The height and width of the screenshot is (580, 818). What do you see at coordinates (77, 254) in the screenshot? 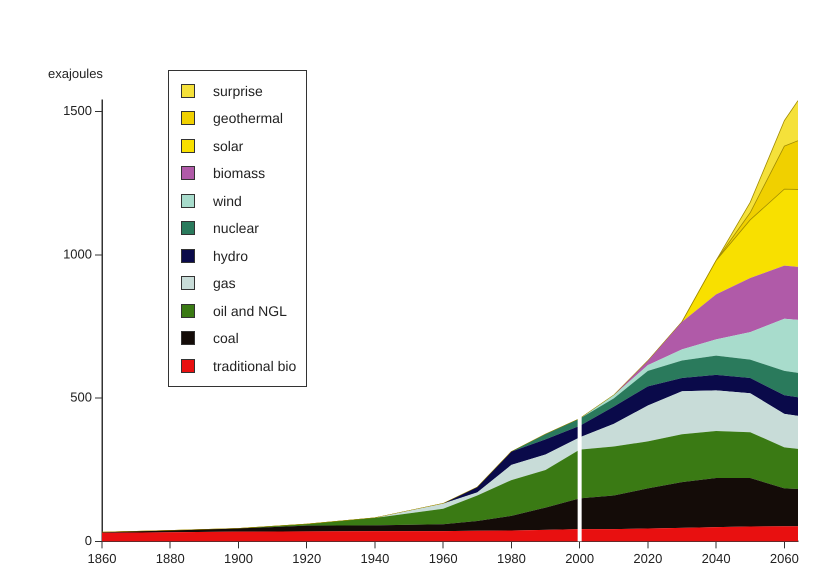
I see `y-tick-label: 1000` at bounding box center [77, 254].